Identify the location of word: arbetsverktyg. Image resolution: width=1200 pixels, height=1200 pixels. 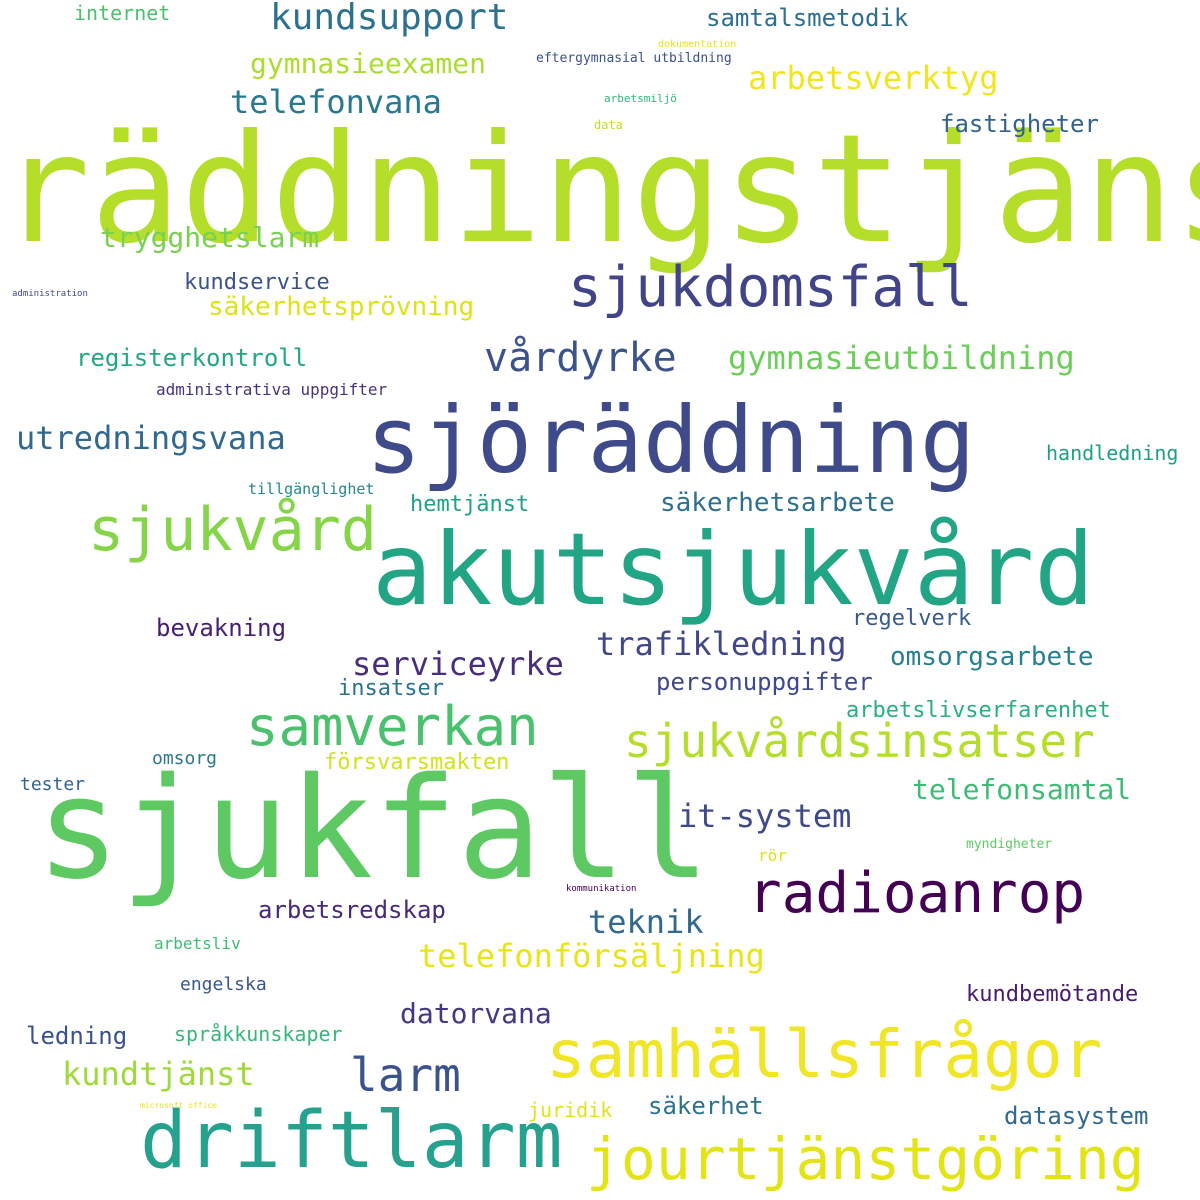
(873, 78).